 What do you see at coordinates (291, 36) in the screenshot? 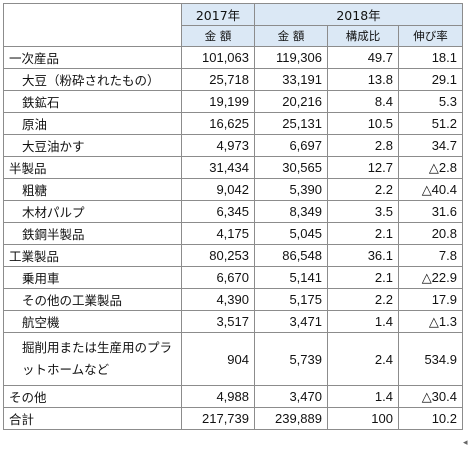
I see `header-amount-2018: 金 額` at bounding box center [291, 36].